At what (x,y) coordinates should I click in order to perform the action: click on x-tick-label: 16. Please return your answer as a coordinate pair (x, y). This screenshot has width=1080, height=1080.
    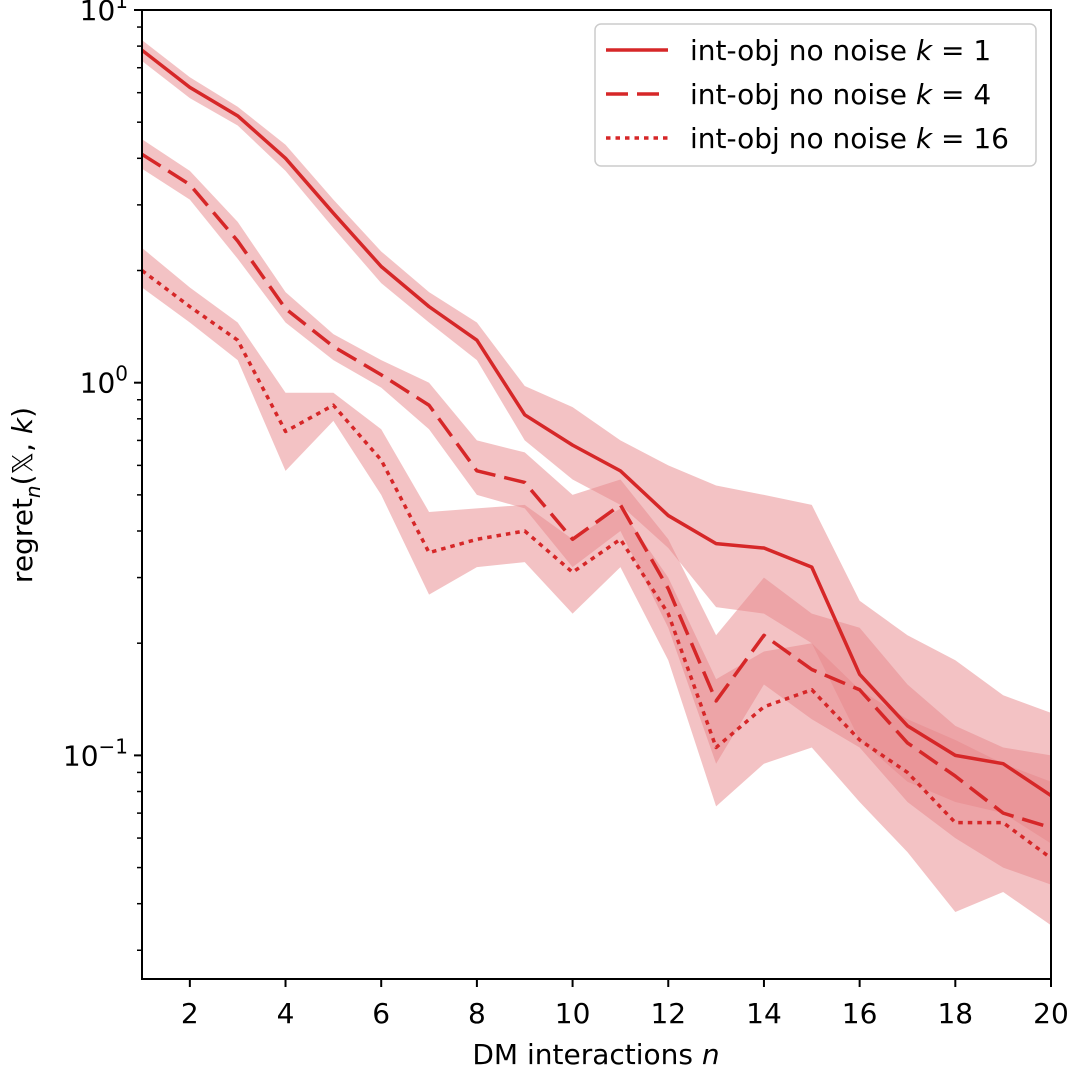
    Looking at the image, I should click on (860, 1013).